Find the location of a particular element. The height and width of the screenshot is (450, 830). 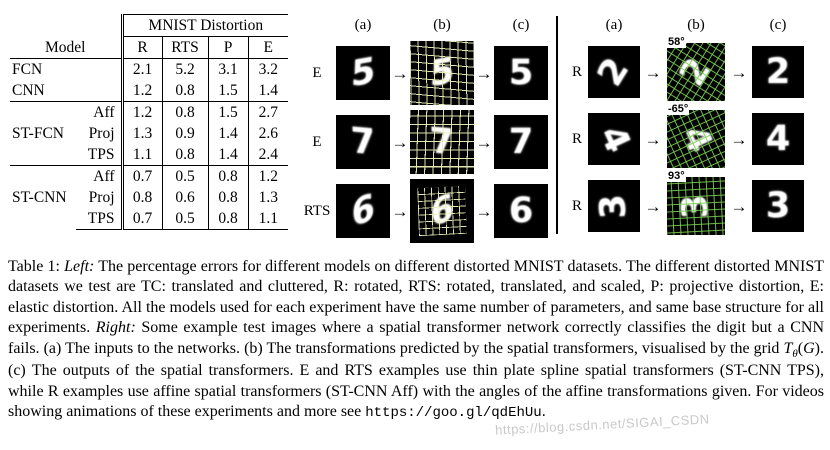

col-label-c: (c) is located at coordinates (521, 24).